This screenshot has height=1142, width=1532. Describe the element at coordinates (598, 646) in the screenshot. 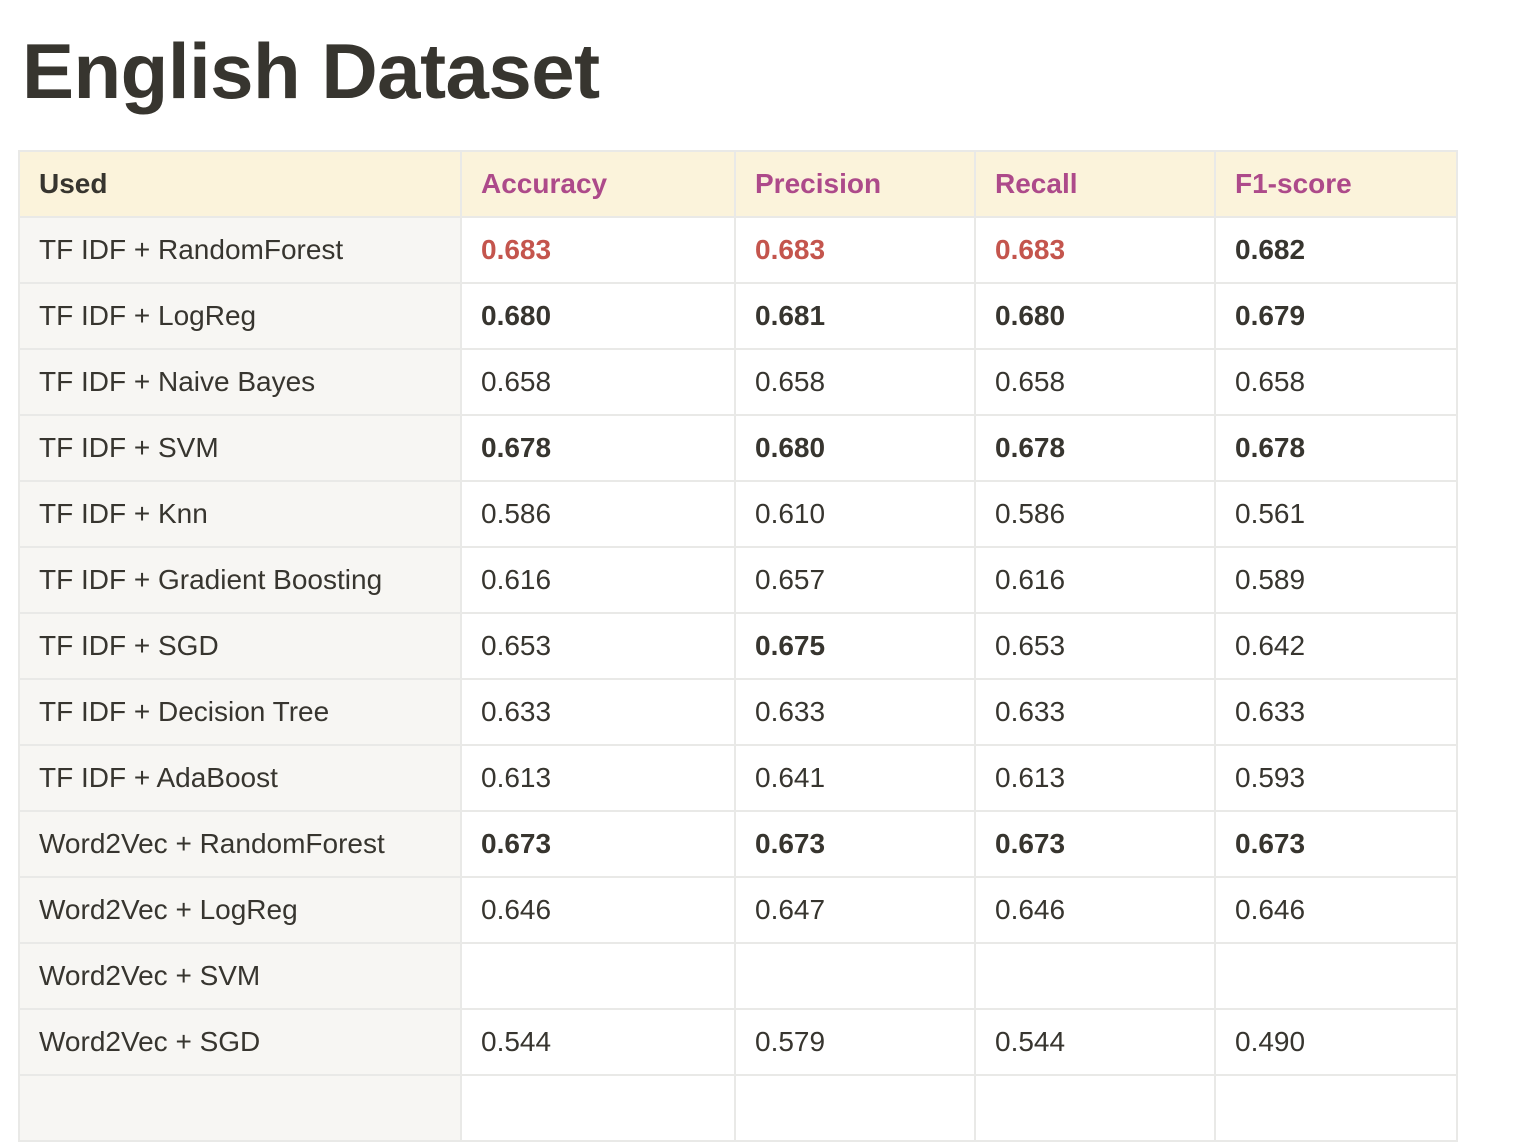

I see `accuracy-cell: 0.653` at that location.